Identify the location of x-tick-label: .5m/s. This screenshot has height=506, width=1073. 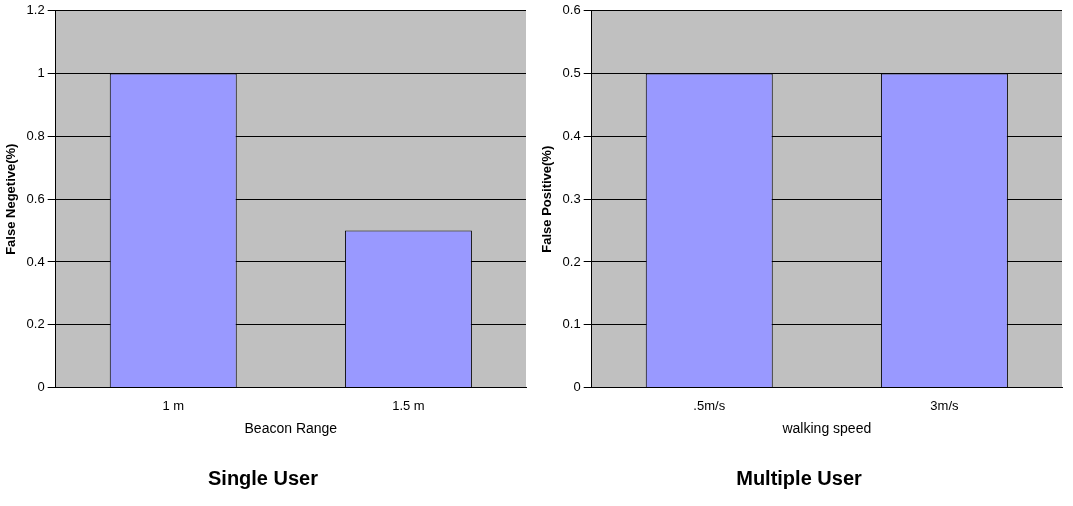
(709, 405).